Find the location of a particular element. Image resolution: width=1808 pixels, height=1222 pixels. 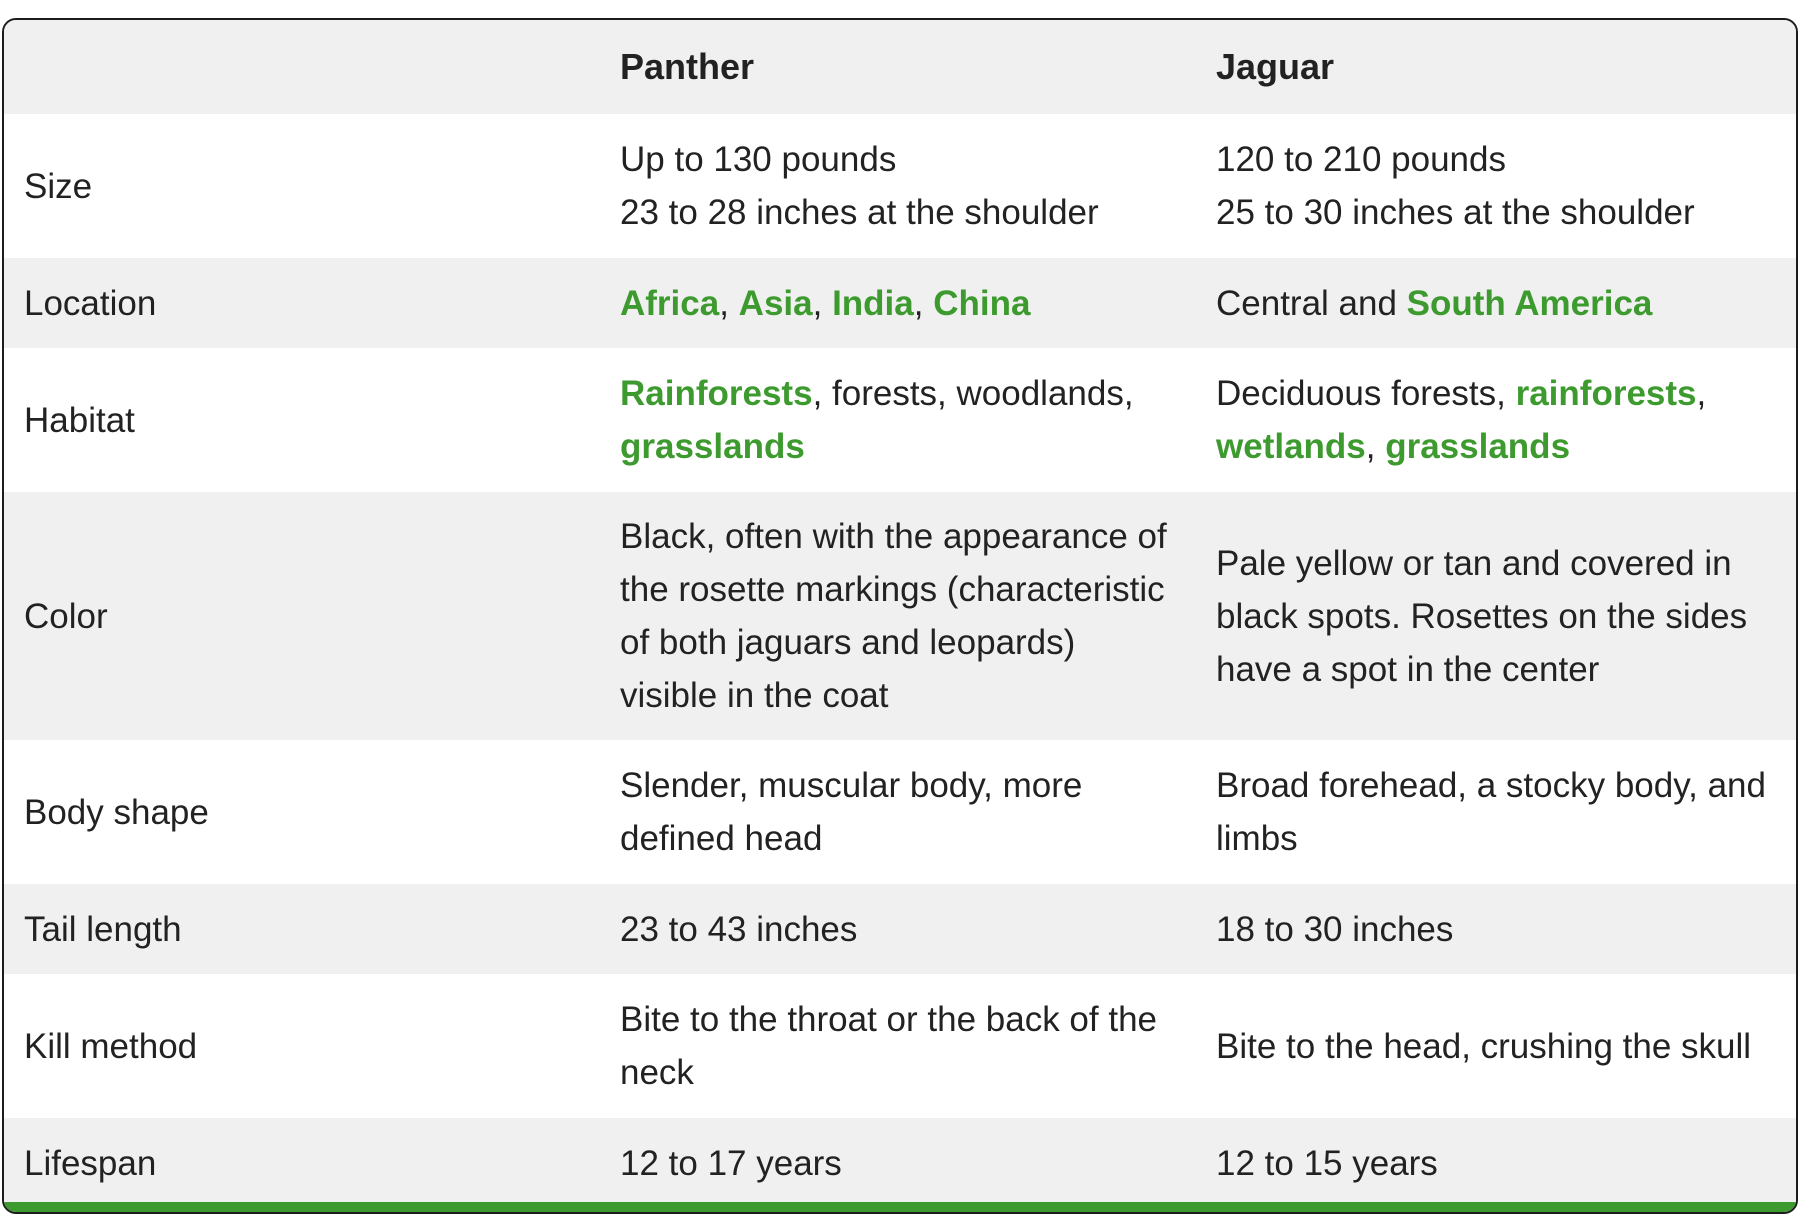

link-south-america: South America is located at coordinates (1529, 303).